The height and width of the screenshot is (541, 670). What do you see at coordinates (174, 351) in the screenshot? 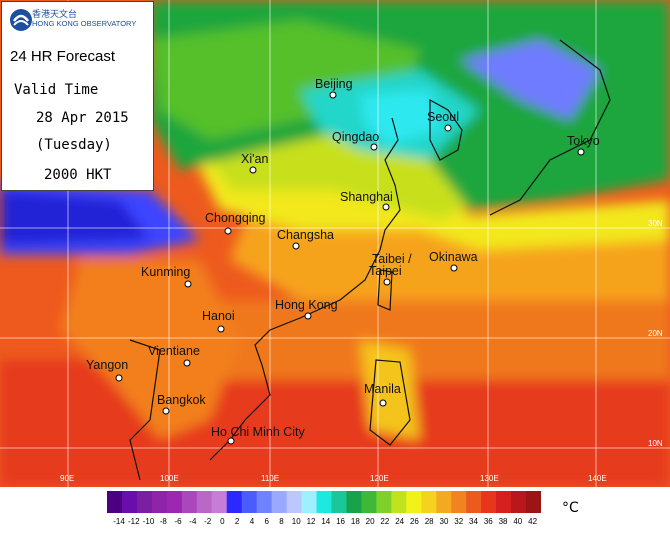
I see `svg-text: Vientiane` at bounding box center [174, 351].